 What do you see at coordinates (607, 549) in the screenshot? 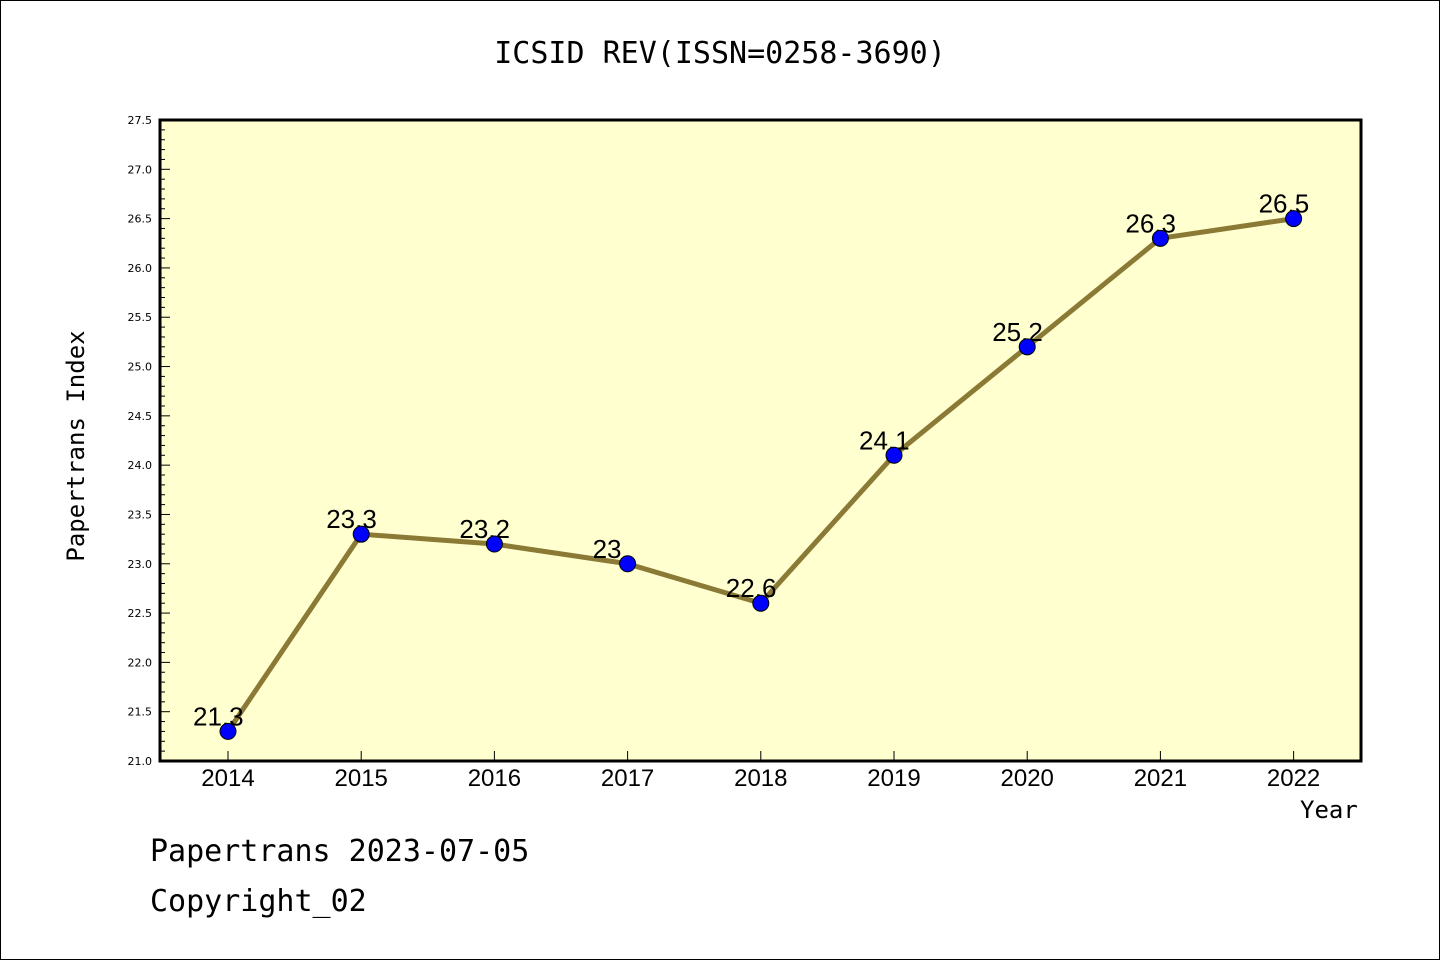
I see `data-label: 23` at bounding box center [607, 549].